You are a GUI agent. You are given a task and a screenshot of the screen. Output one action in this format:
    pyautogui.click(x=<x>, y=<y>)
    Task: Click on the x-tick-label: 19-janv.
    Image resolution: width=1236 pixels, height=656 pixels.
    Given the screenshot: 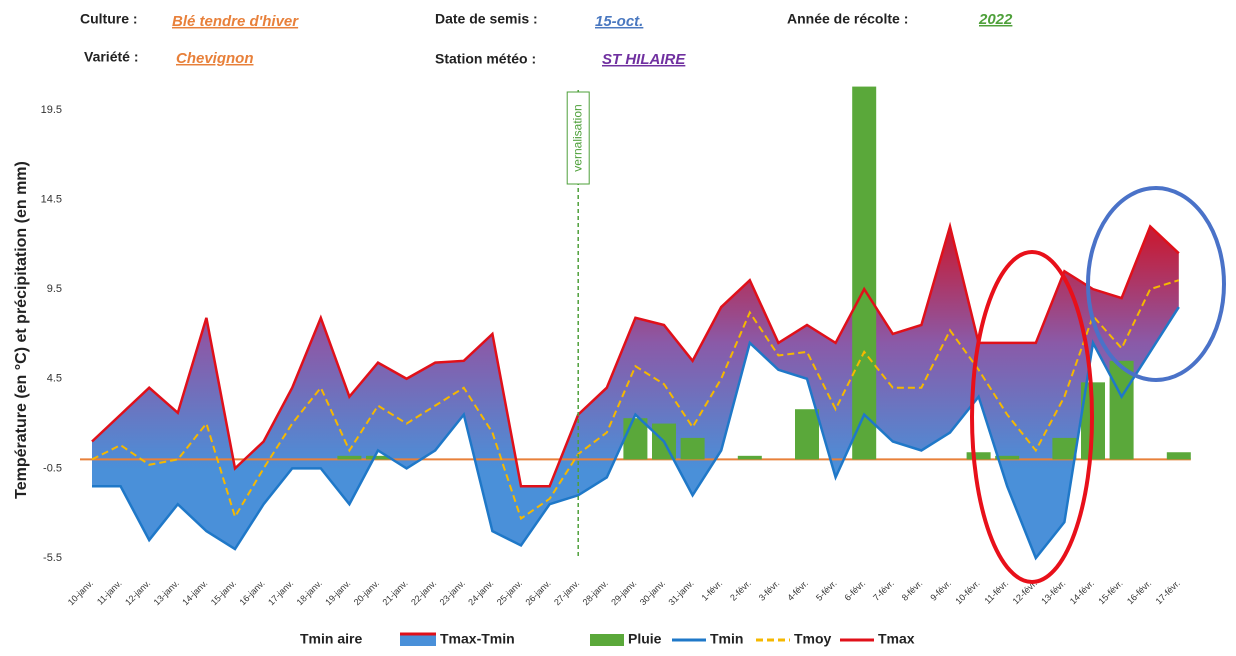 What is the action you would take?
    pyautogui.click(x=337, y=592)
    